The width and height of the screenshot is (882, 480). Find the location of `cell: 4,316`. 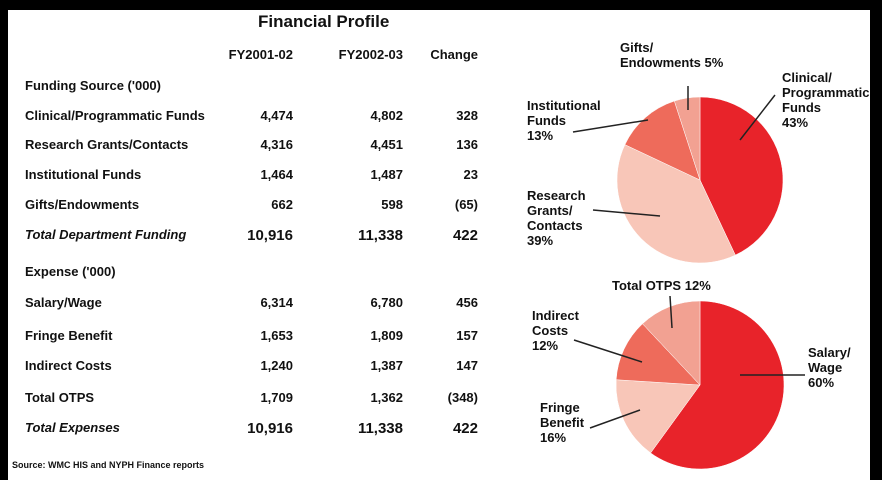

cell: 4,316 is located at coordinates (276, 144).